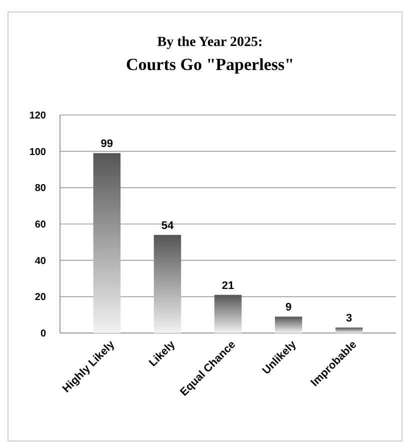 The image size is (404, 443). I want to click on y-tick-label: 80, so click(40, 188).